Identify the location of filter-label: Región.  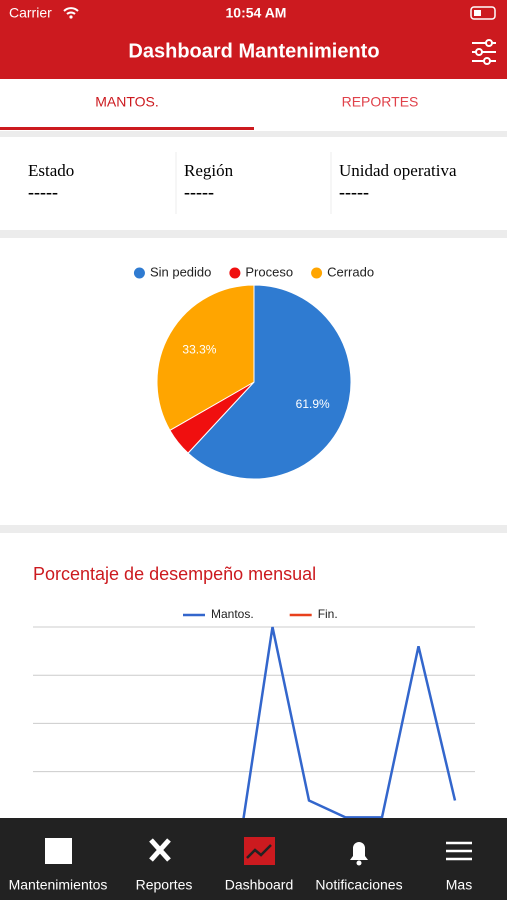
(209, 170).